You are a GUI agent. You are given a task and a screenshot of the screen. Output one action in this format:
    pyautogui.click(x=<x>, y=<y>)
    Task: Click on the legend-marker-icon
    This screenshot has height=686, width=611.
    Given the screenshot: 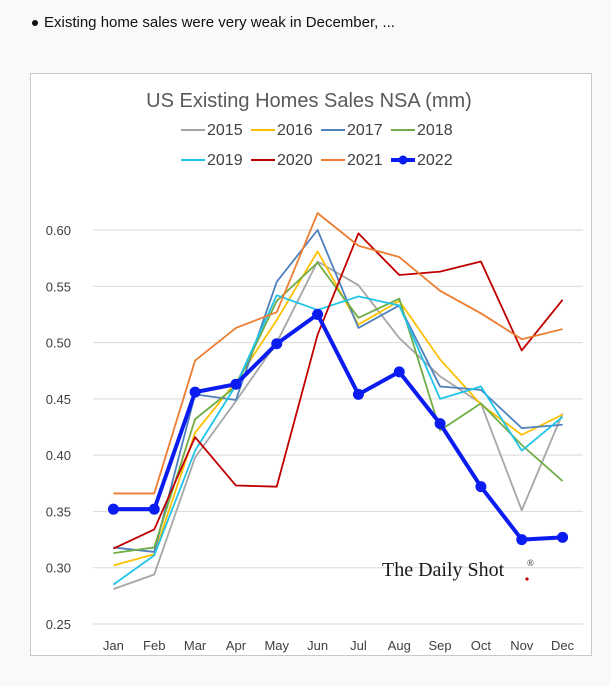 What is the action you would take?
    pyautogui.click(x=403, y=160)
    